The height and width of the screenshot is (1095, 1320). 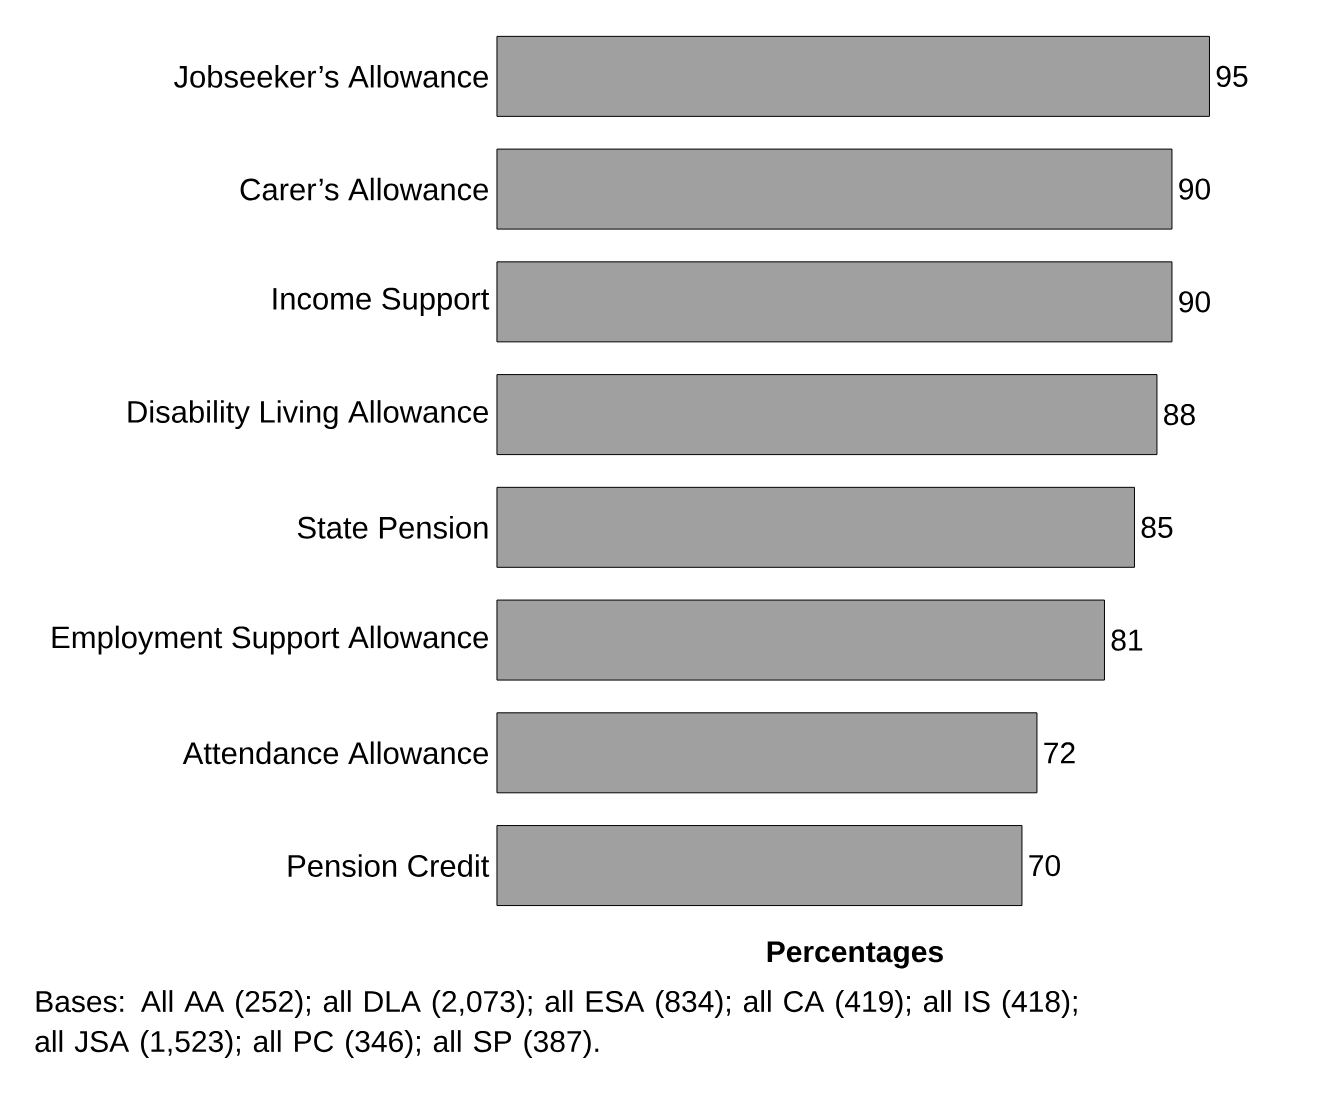 I want to click on data-label: 95, so click(x=1232, y=76).